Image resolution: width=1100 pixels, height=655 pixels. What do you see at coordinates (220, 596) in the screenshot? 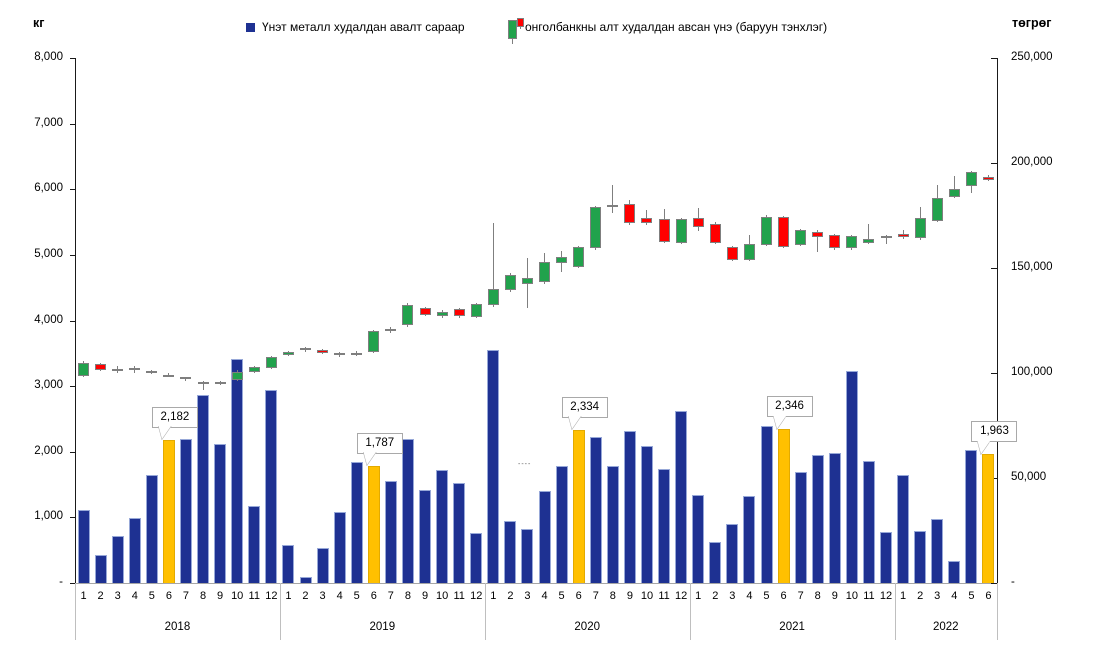
I see `month-label: 9` at bounding box center [220, 596].